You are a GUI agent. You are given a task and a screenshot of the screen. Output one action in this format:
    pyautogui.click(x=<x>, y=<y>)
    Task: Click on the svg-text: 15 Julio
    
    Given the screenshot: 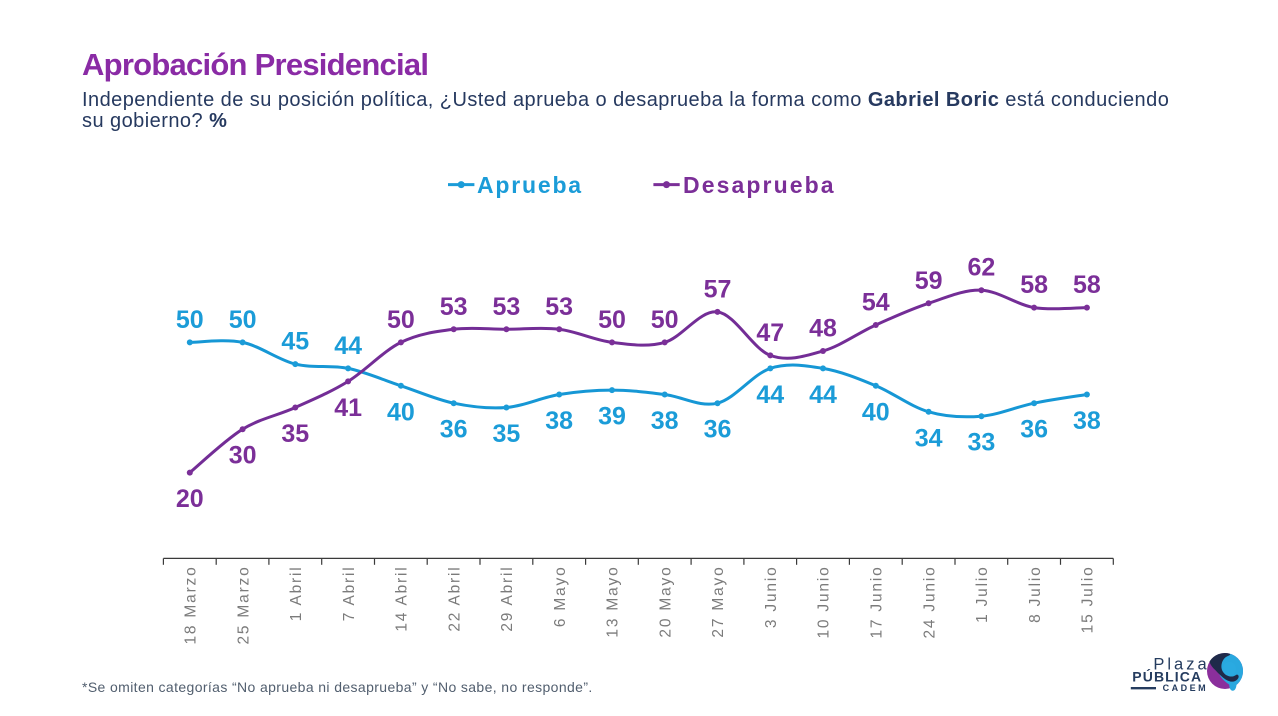 What is the action you would take?
    pyautogui.click(x=1088, y=600)
    